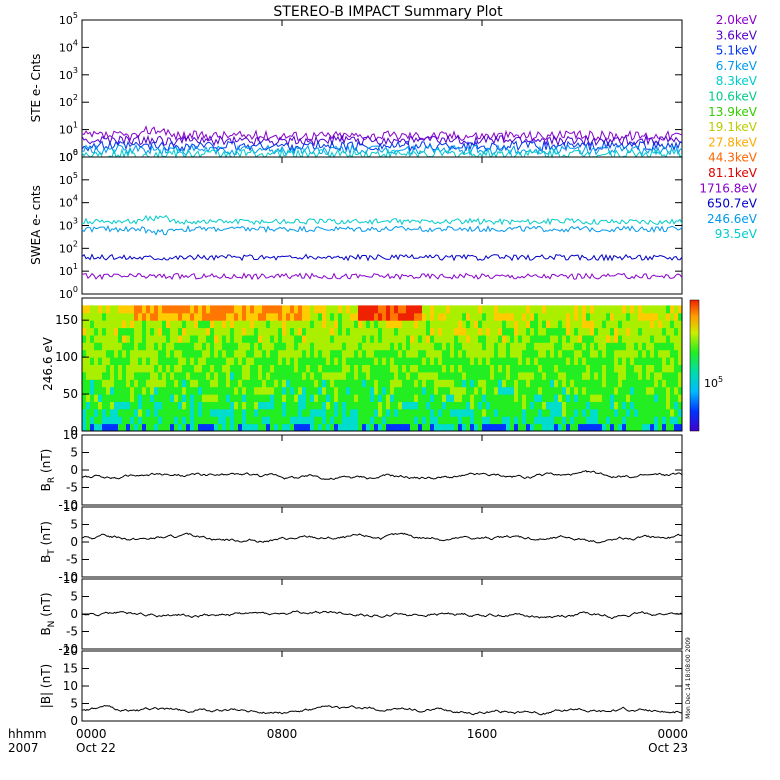  Describe the element at coordinates (733, 112) in the screenshot. I see `legend-entry-13.9keV: 13.9keV` at that location.